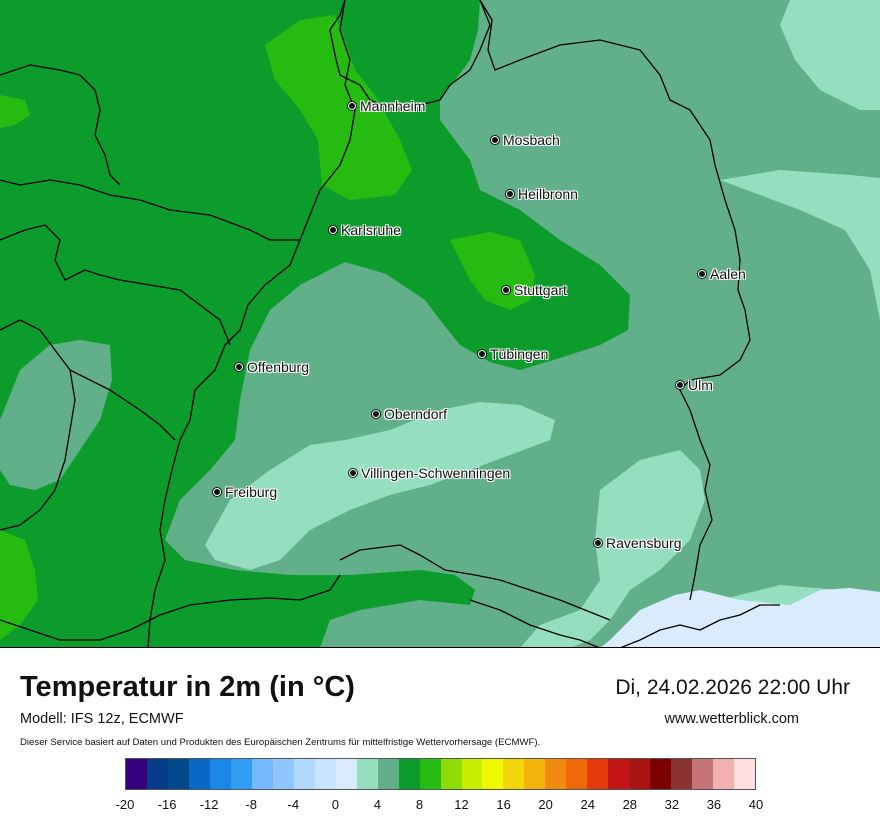 This screenshot has height=830, width=880. What do you see at coordinates (278, 367) in the screenshot?
I see `city-label: Offenburg` at bounding box center [278, 367].